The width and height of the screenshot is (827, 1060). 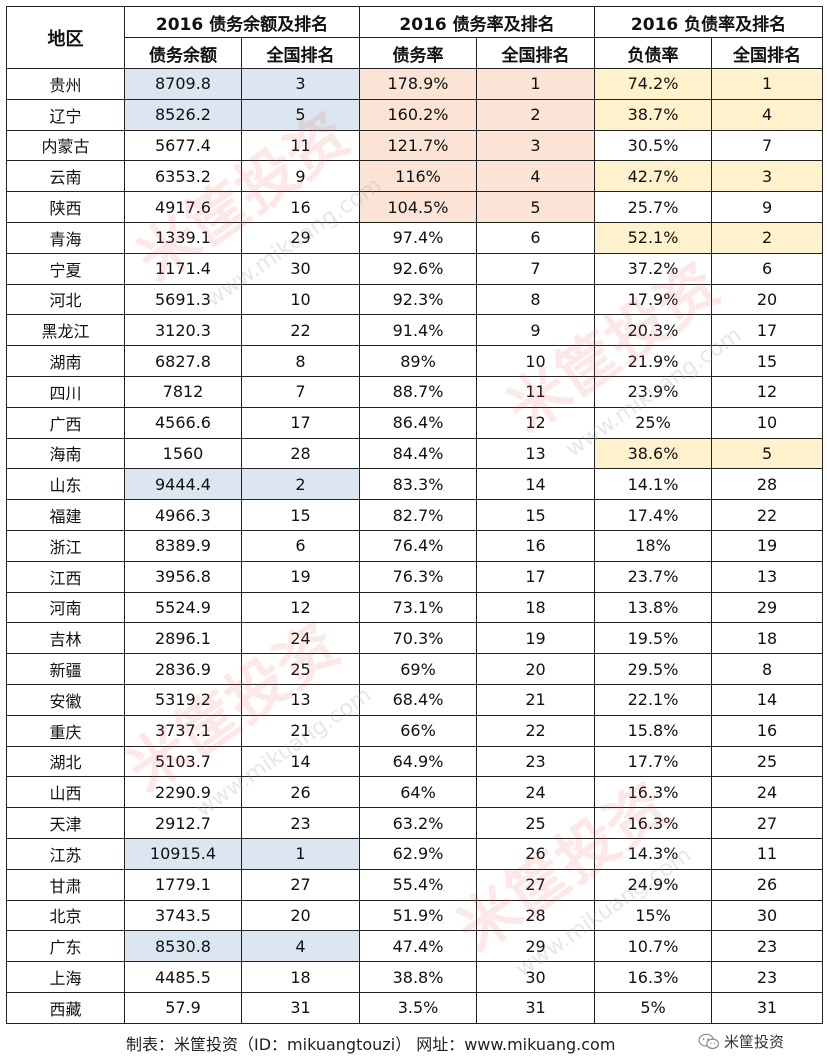 I want to click on cell-liability-ratio-rank: 4, so click(x=767, y=114).